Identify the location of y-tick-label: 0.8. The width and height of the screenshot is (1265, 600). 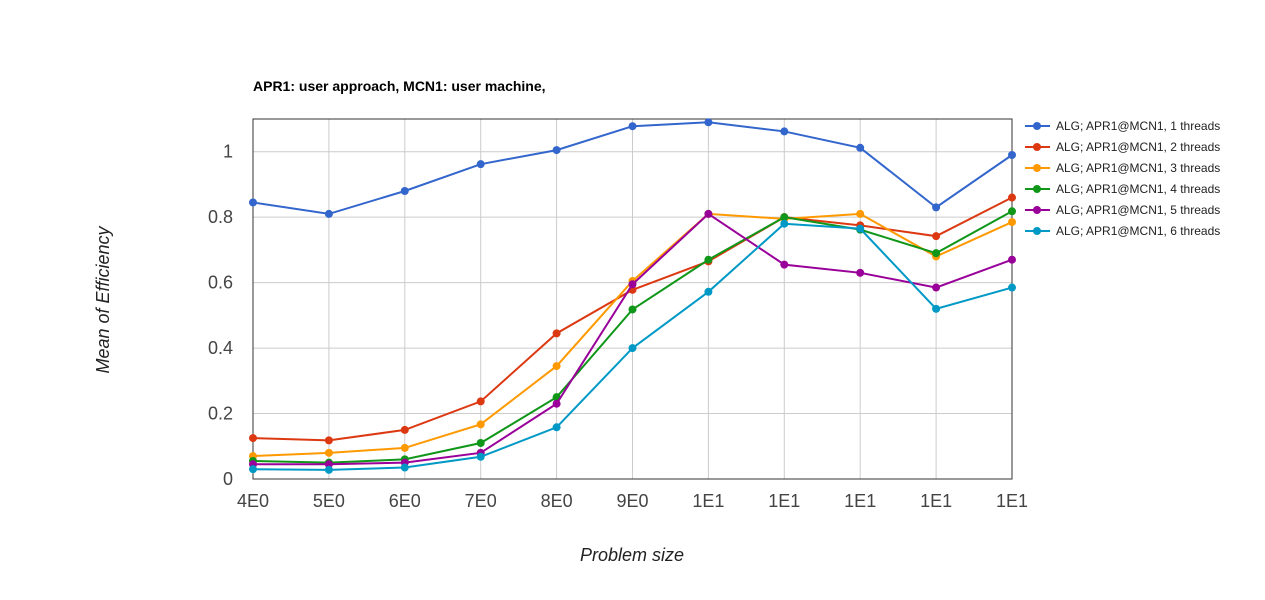
(220, 217).